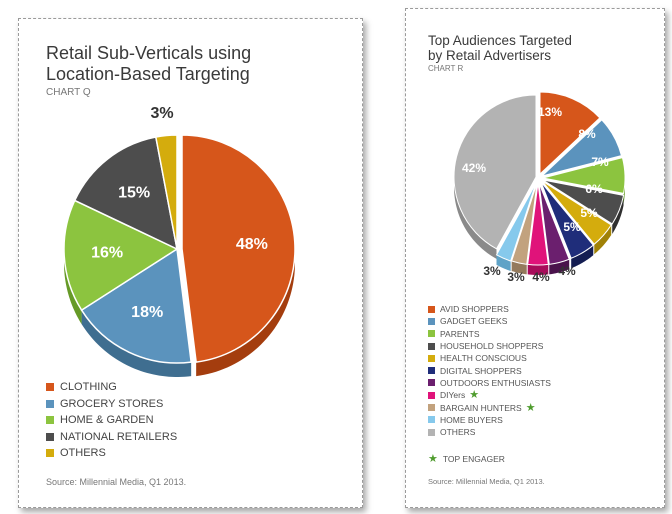 Image resolution: width=672 pixels, height=514 pixels. I want to click on pie-label-grocery-stores: 18%, so click(147, 312).